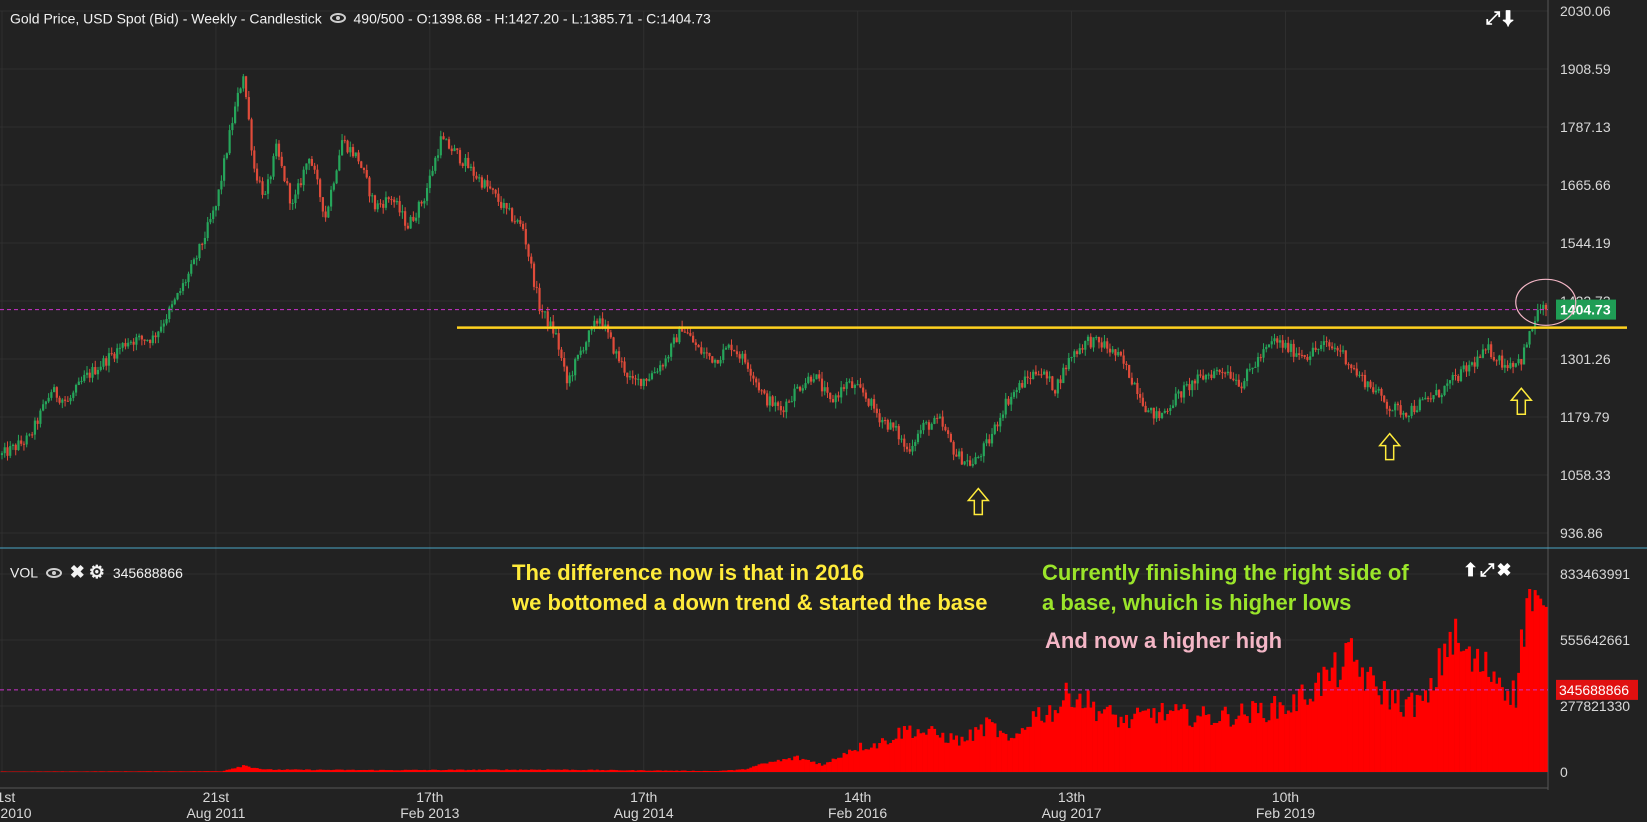 Image resolution: width=1647 pixels, height=822 pixels. What do you see at coordinates (1472, 570) in the screenshot?
I see `up-arrow-icon: ⬆` at bounding box center [1472, 570].